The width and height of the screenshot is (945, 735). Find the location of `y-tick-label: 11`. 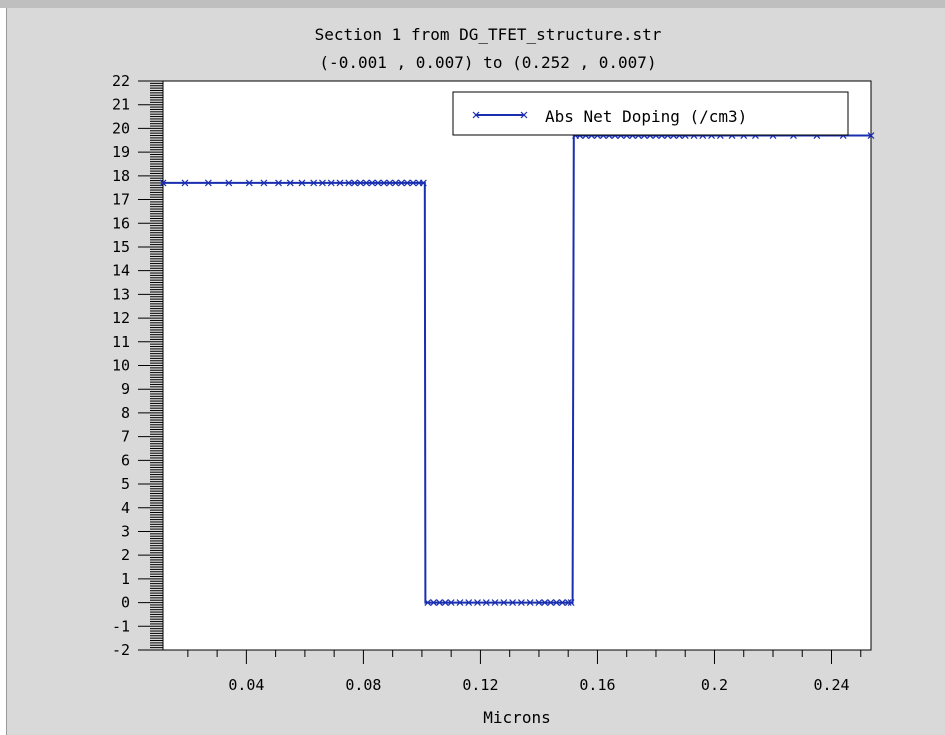

y-tick-label: 11 is located at coordinates (121, 342).